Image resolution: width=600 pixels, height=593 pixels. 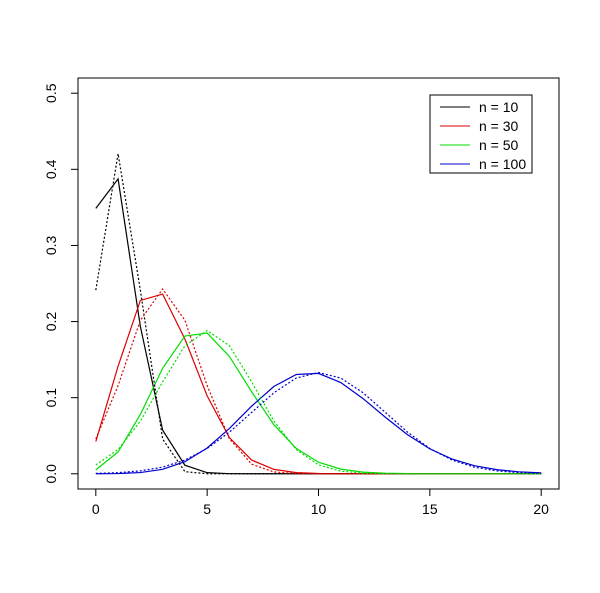 What do you see at coordinates (51, 93) in the screenshot?
I see `y-tick-label: 0.5` at bounding box center [51, 93].